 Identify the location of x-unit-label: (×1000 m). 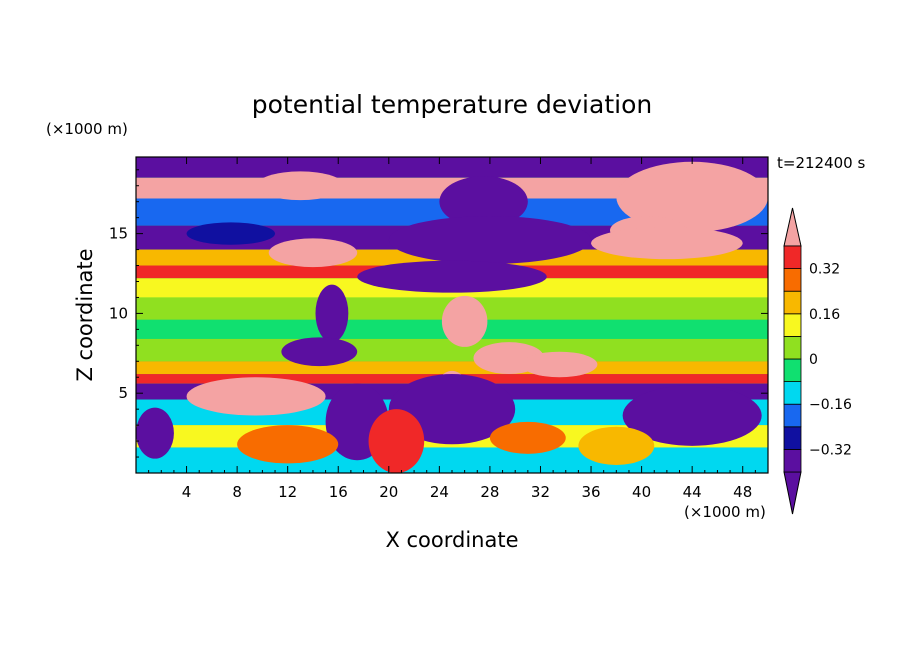
(725, 512).